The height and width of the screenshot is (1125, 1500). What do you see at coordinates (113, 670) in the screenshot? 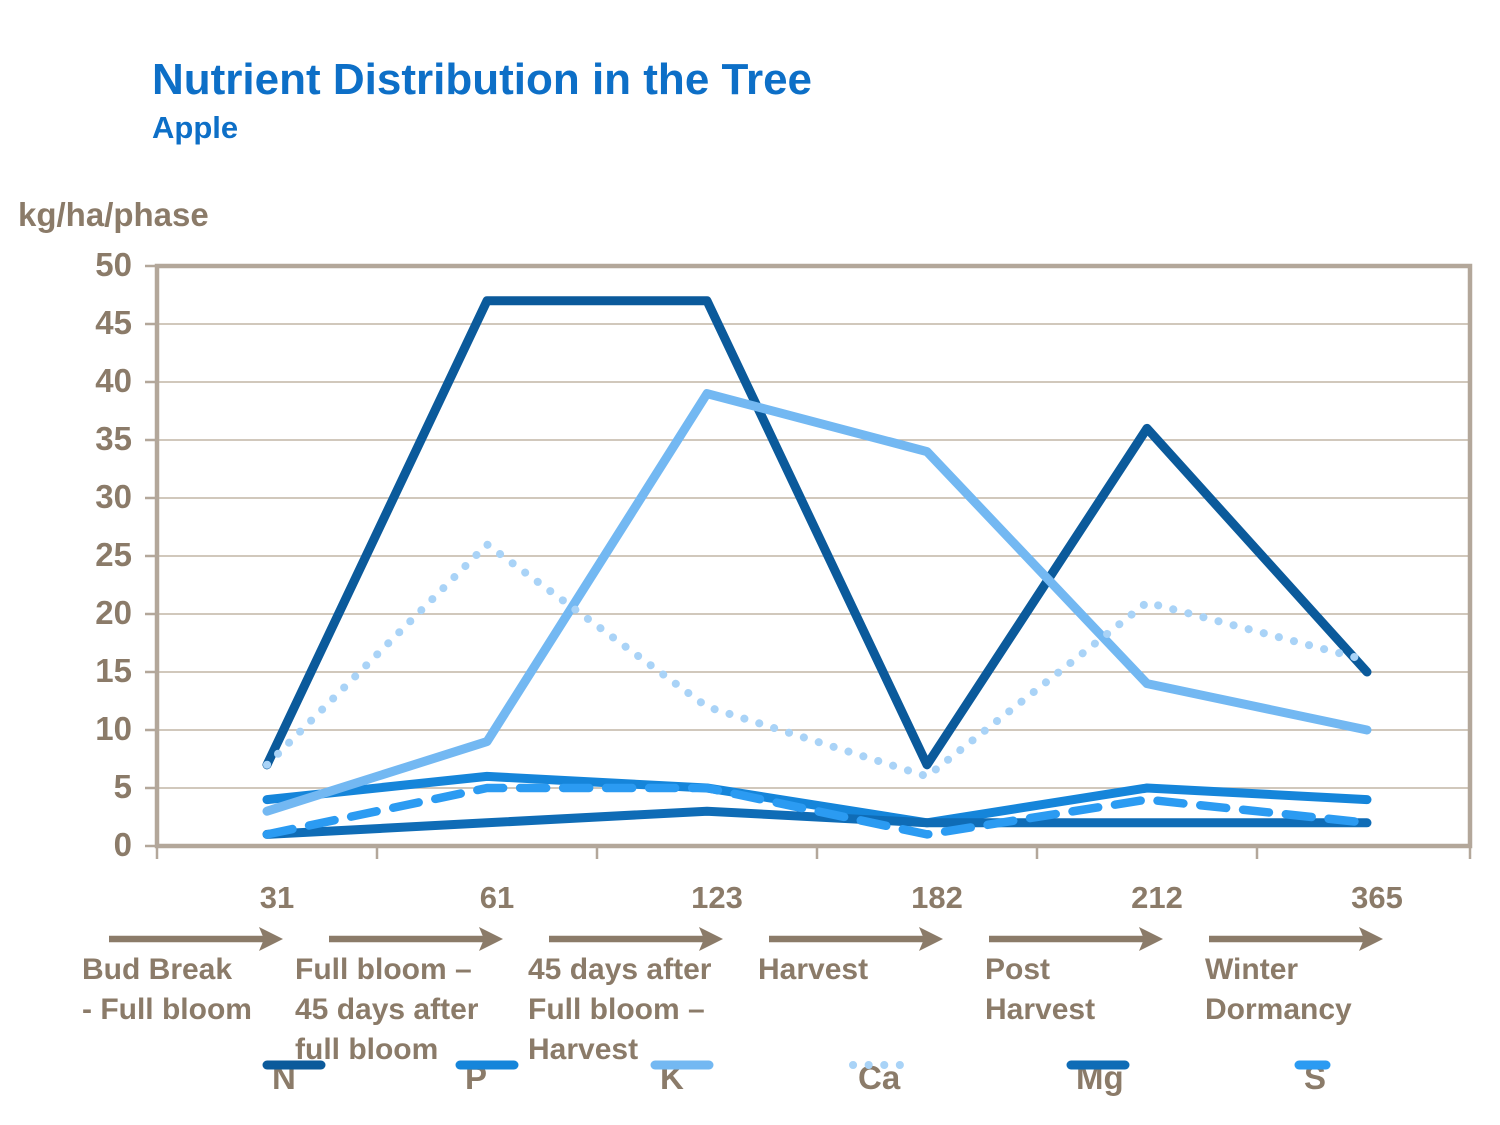
I see `y-tick-label: 15` at bounding box center [113, 670].